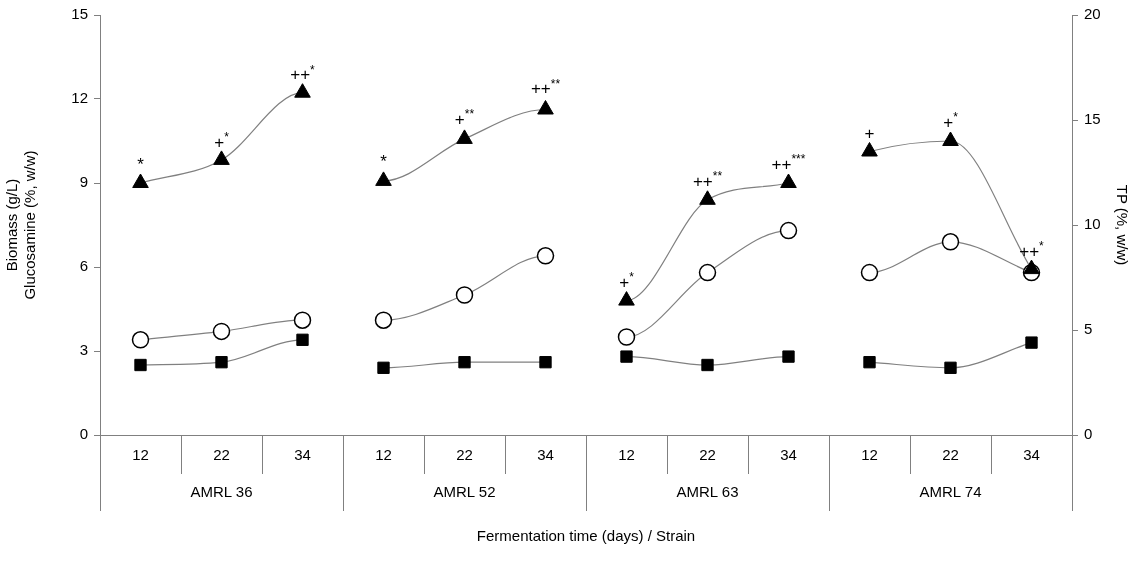 The image size is (1134, 576). I want to click on y-tick-label: 9, so click(83, 182).